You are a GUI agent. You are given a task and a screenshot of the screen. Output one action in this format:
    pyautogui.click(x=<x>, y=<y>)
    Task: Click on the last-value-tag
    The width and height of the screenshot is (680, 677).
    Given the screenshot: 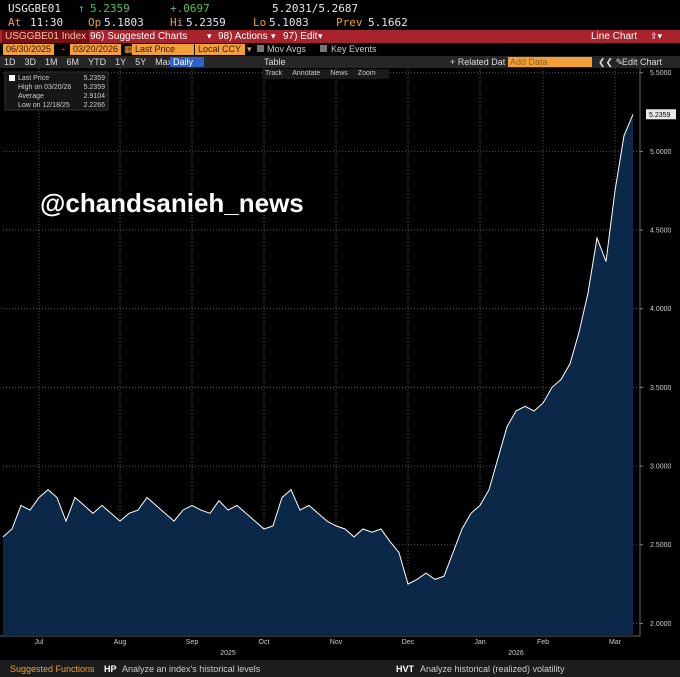 What is the action you would take?
    pyautogui.click(x=661, y=114)
    